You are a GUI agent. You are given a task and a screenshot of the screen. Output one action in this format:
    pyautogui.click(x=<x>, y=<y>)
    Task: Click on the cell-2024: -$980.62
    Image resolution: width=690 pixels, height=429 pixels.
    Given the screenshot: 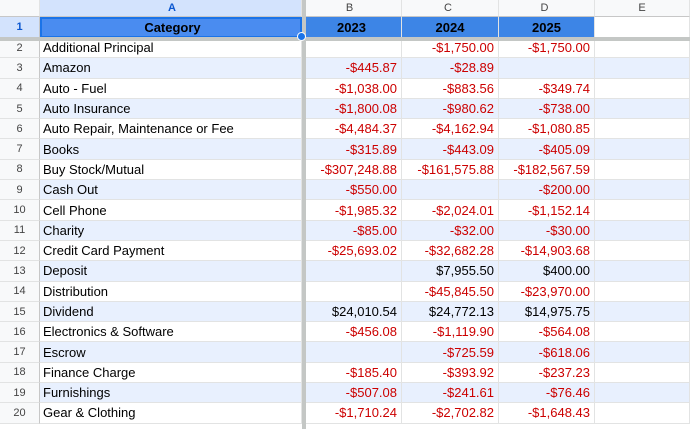 What is the action you would take?
    pyautogui.click(x=450, y=109)
    